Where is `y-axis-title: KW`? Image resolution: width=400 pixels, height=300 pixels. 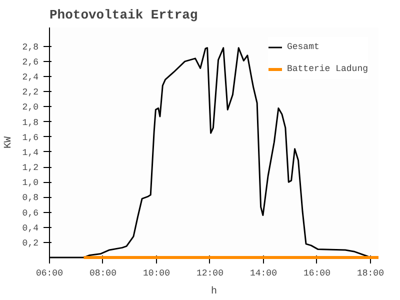
y-axis-title: KW is located at coordinates (8, 142).